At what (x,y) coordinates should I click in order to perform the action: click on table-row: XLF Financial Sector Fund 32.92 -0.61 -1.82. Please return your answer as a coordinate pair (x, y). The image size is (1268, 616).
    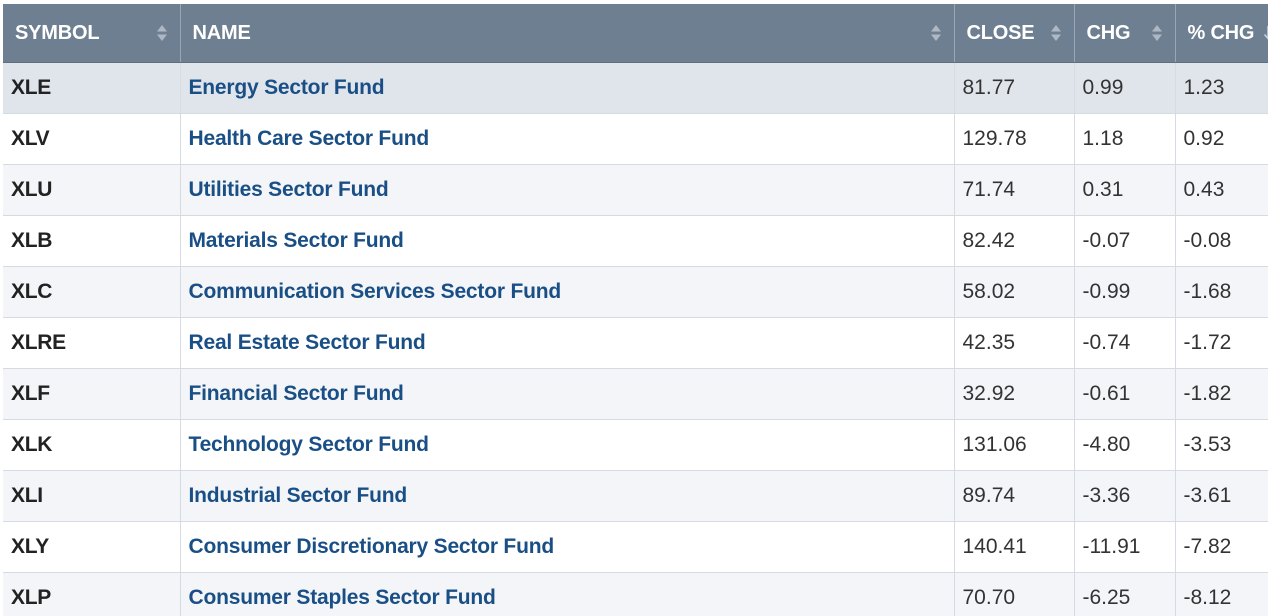
    Looking at the image, I should click on (635, 394).